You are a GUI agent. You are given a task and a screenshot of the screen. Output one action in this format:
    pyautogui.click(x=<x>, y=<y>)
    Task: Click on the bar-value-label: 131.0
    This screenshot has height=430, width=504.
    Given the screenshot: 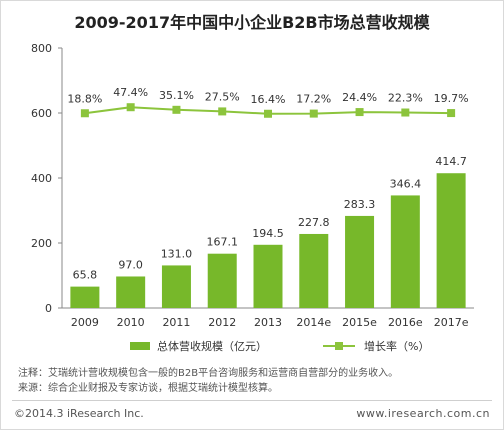 What is the action you would take?
    pyautogui.click(x=177, y=253)
    